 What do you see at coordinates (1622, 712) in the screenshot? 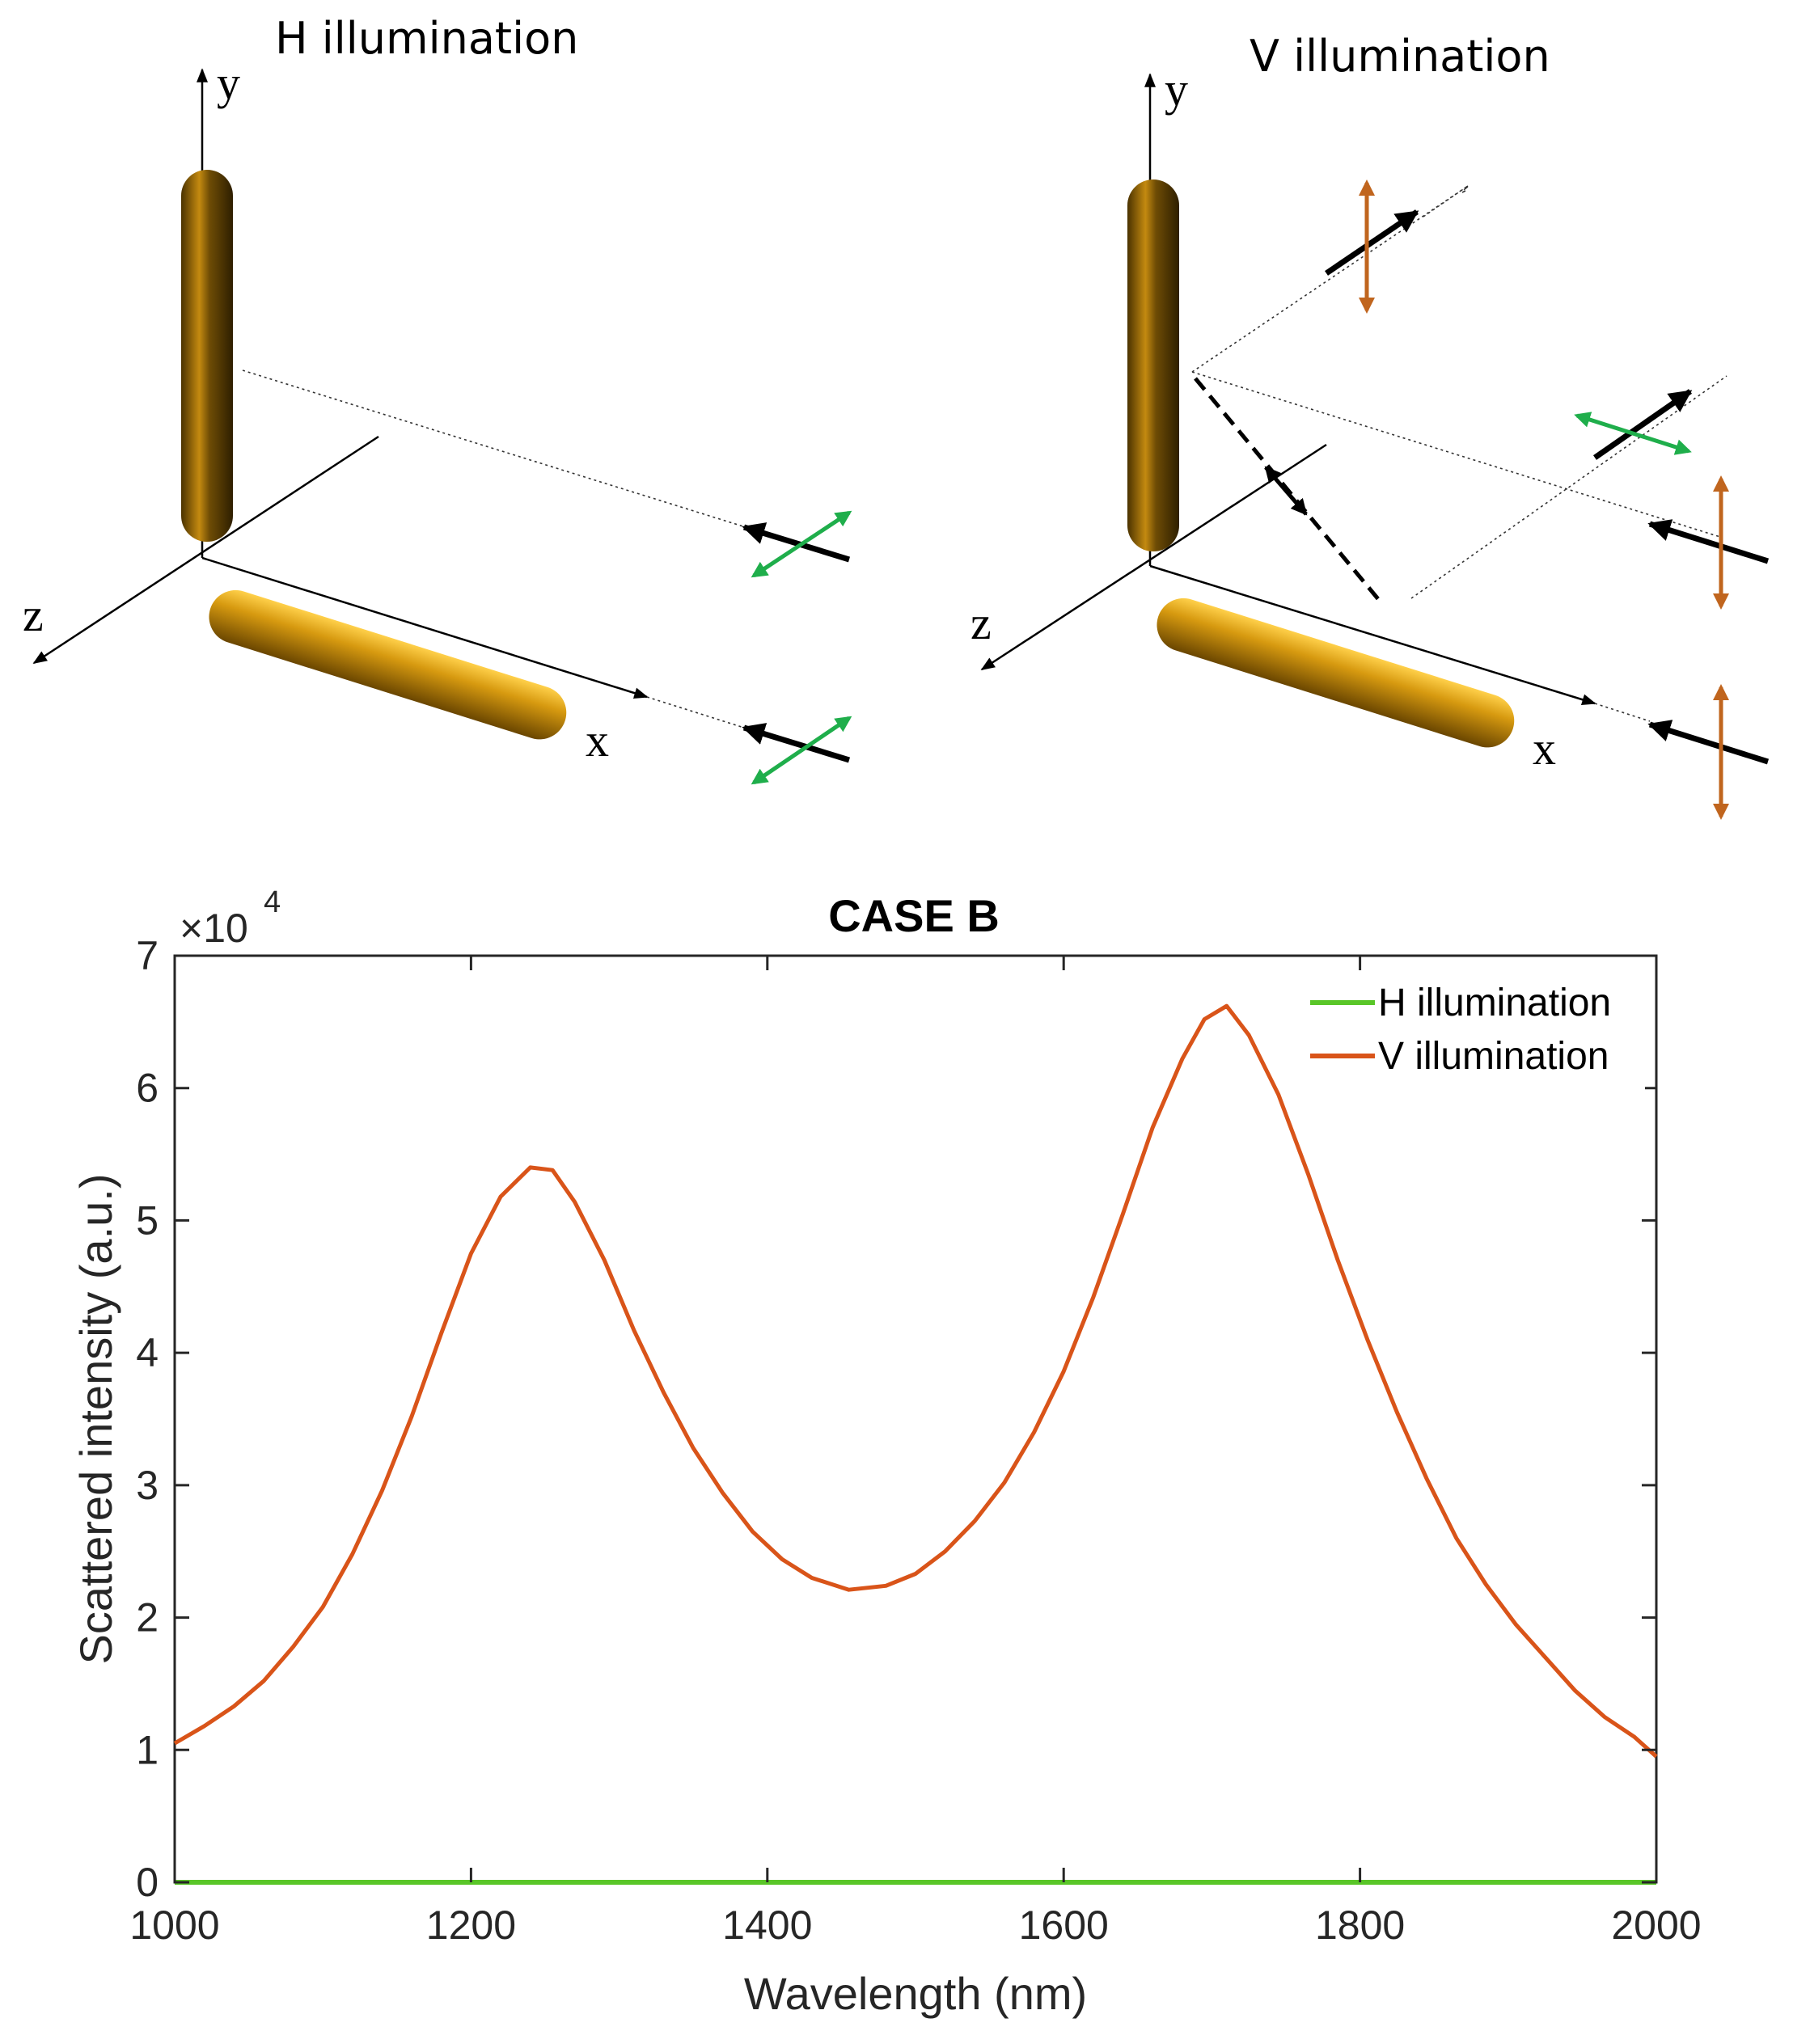
I see `guide-line-bottom-right` at bounding box center [1622, 712].